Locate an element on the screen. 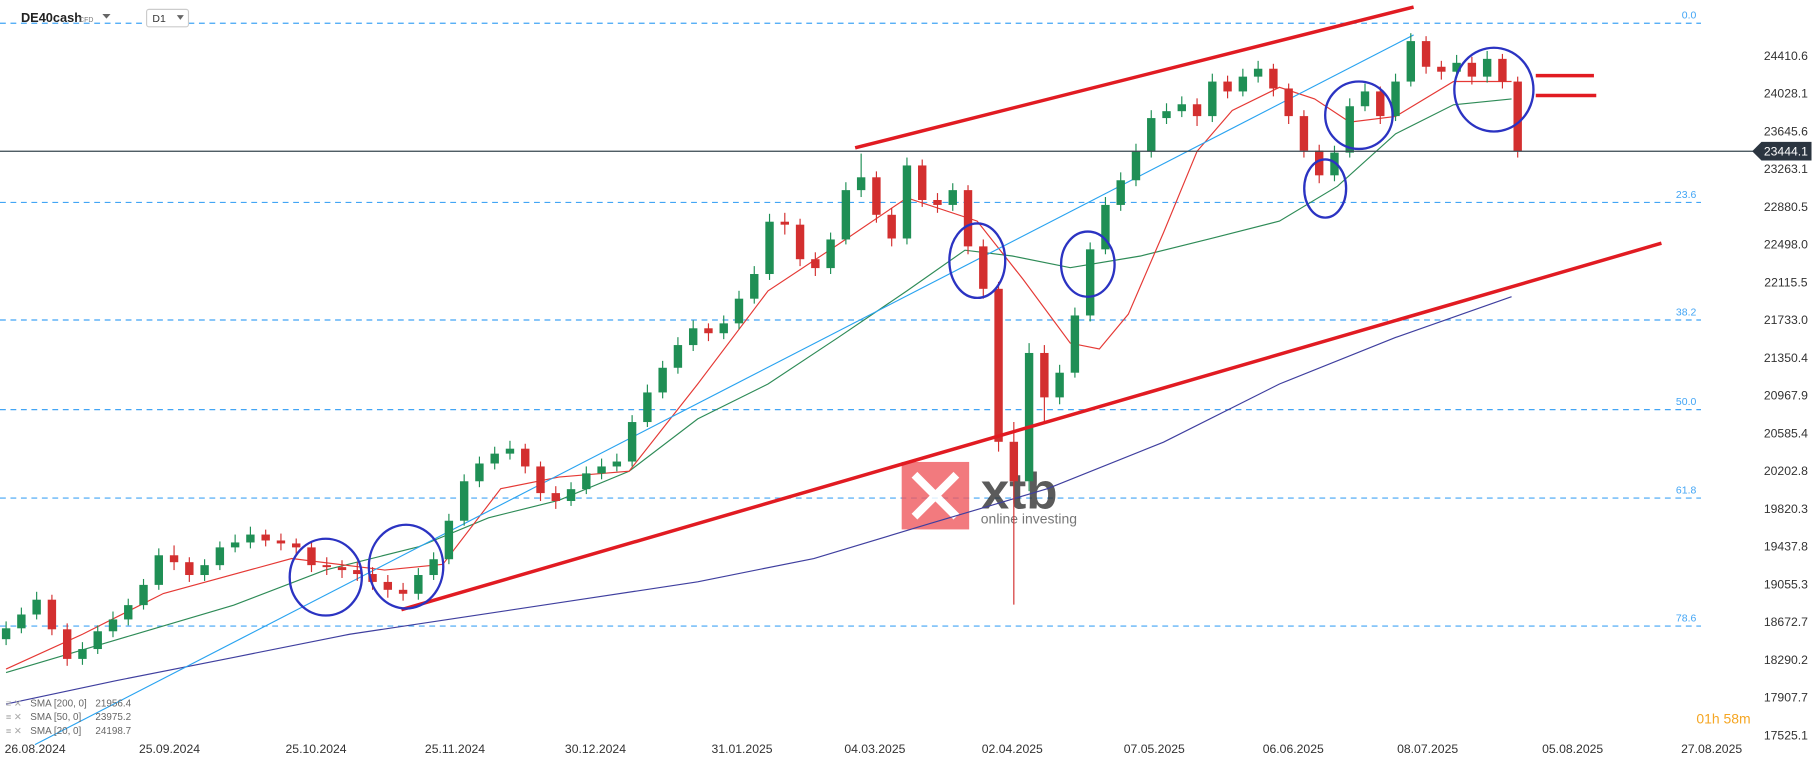  x-tick-label: 31.01.2025 is located at coordinates (742, 749).